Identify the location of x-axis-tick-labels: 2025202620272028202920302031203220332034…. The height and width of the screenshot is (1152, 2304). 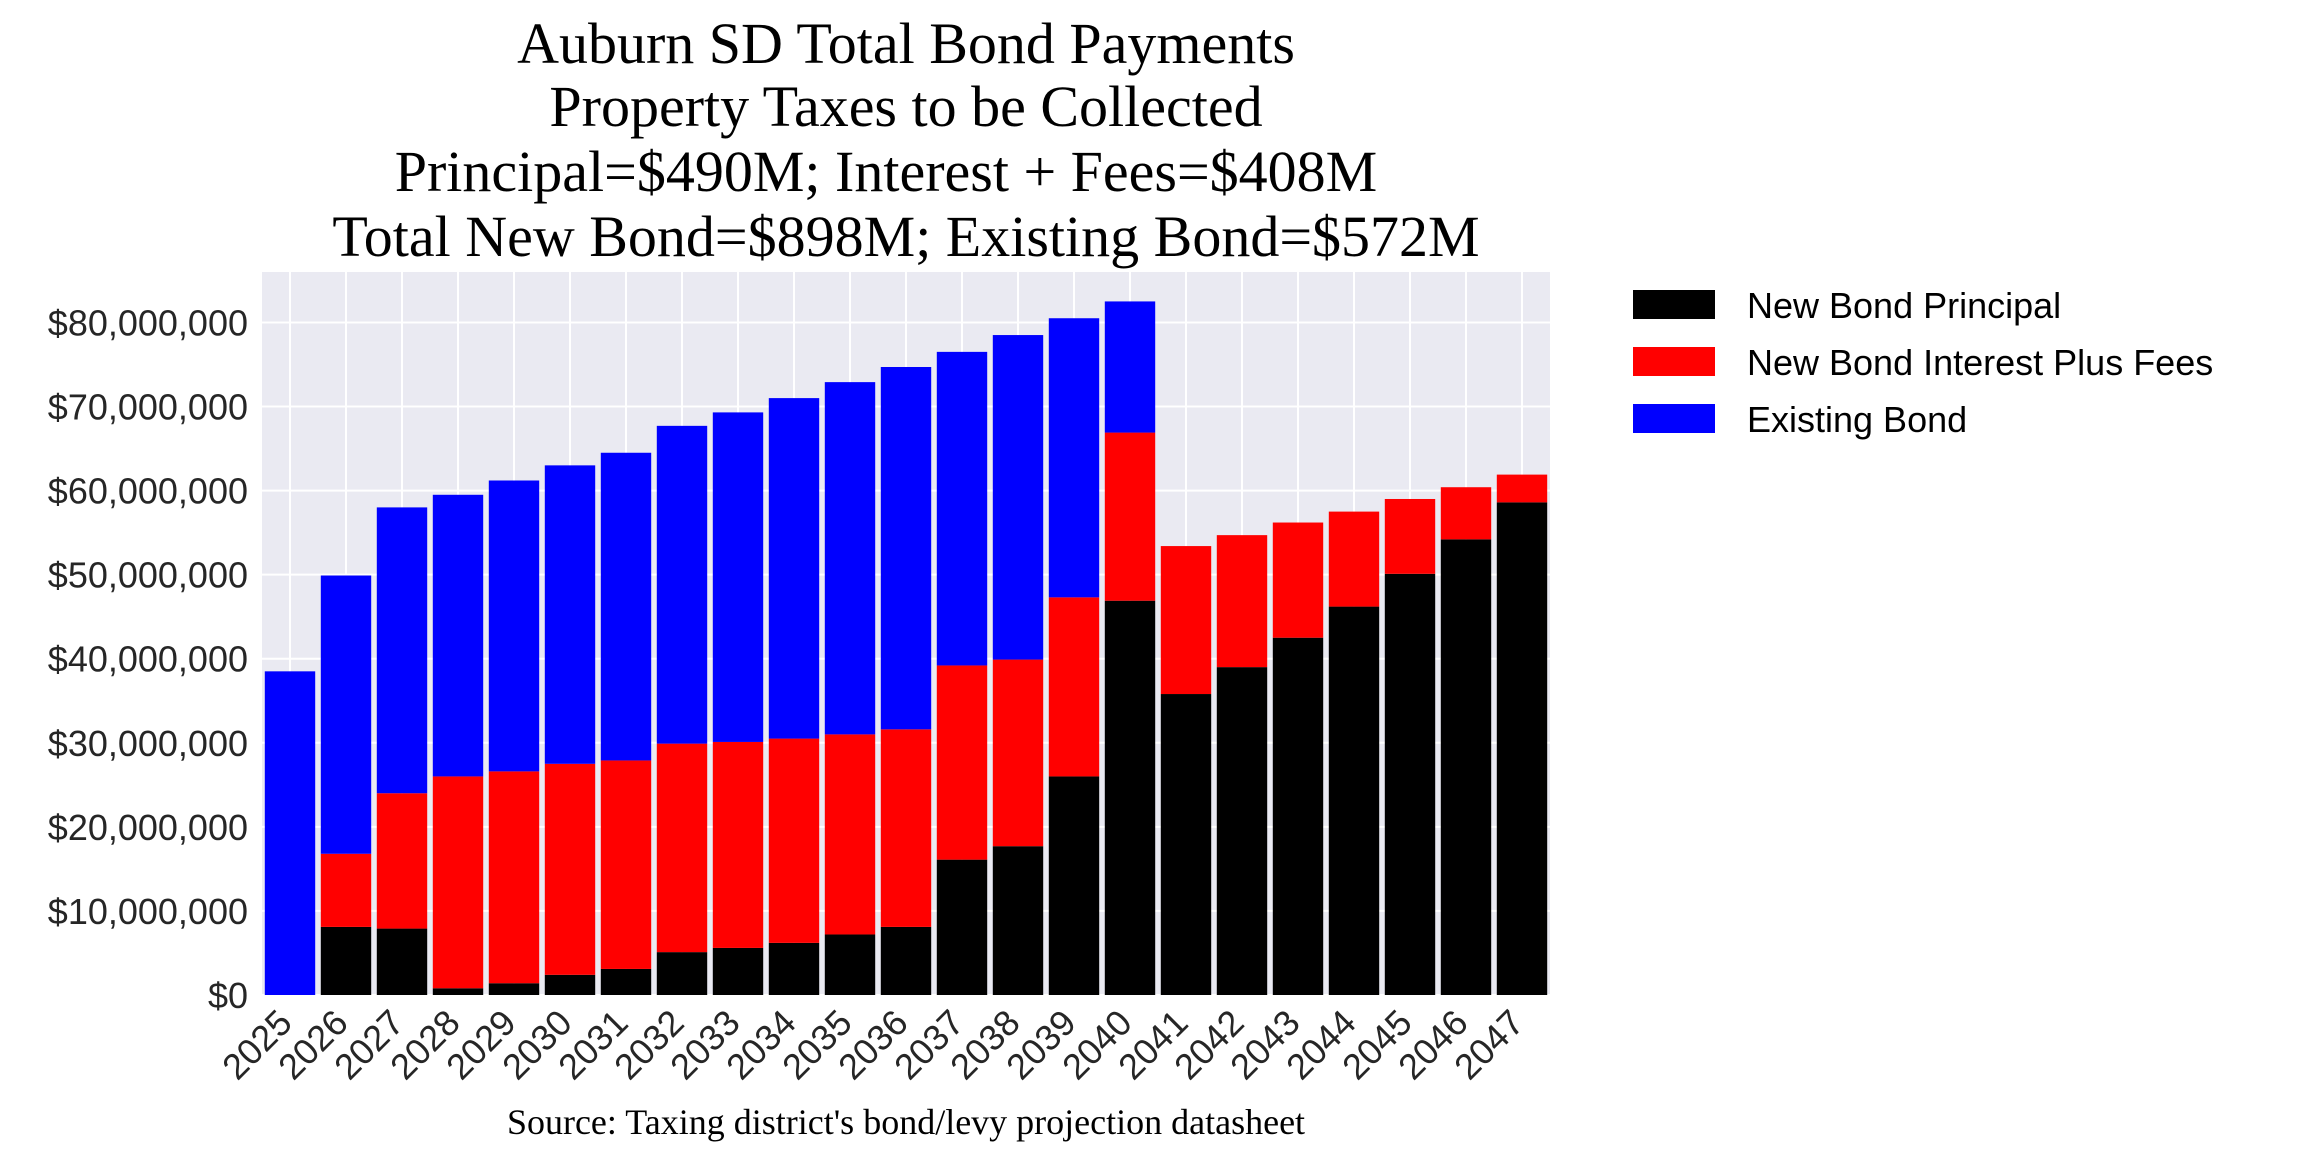
(873, 1045).